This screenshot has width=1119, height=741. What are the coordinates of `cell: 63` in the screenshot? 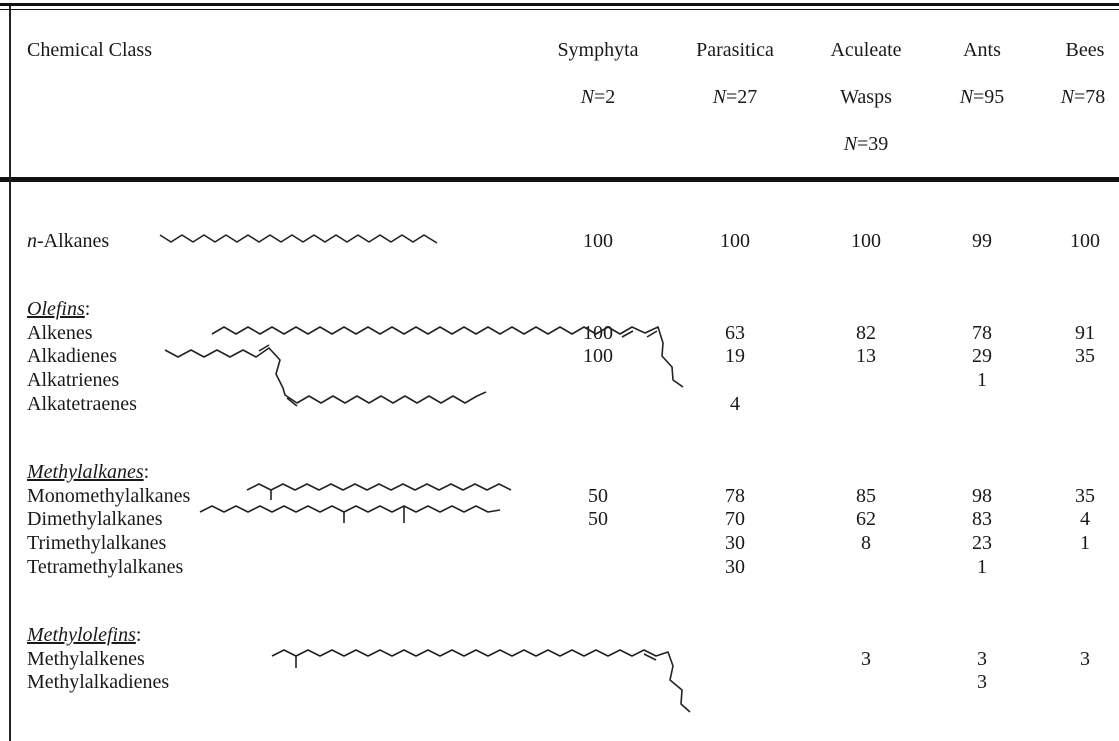 It's located at (735, 333).